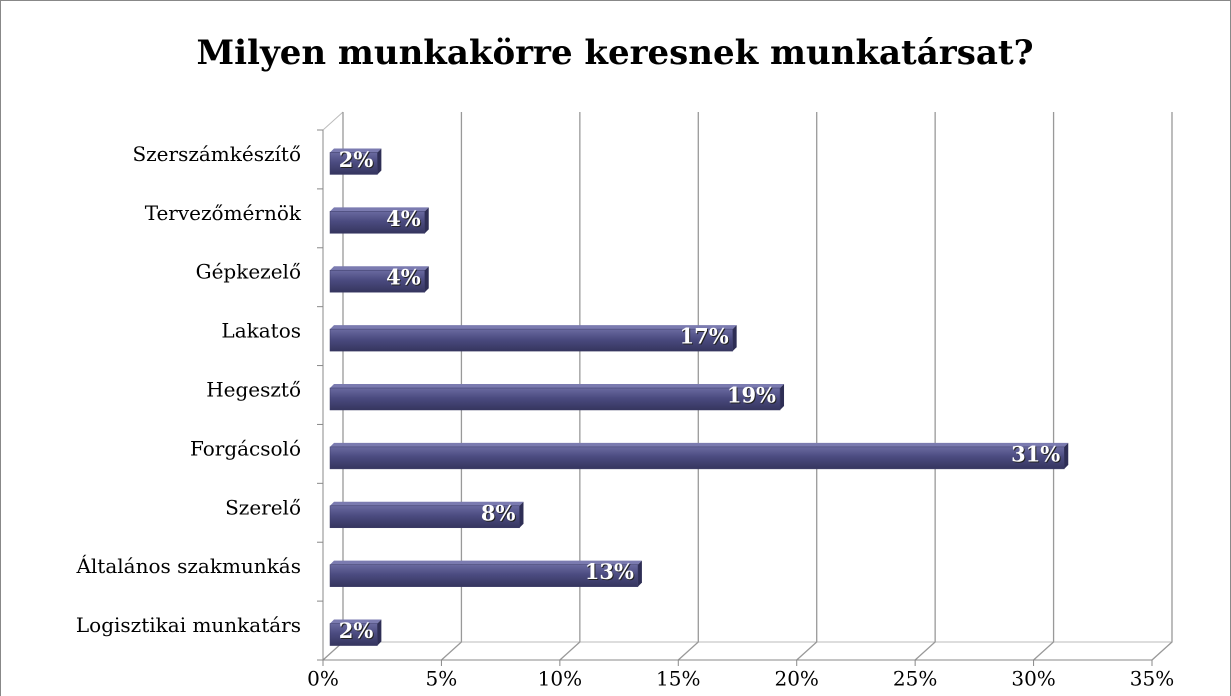 This screenshot has width=1231, height=696. Describe the element at coordinates (188, 566) in the screenshot. I see `y-tick-label: Általános szakmunkás` at that location.